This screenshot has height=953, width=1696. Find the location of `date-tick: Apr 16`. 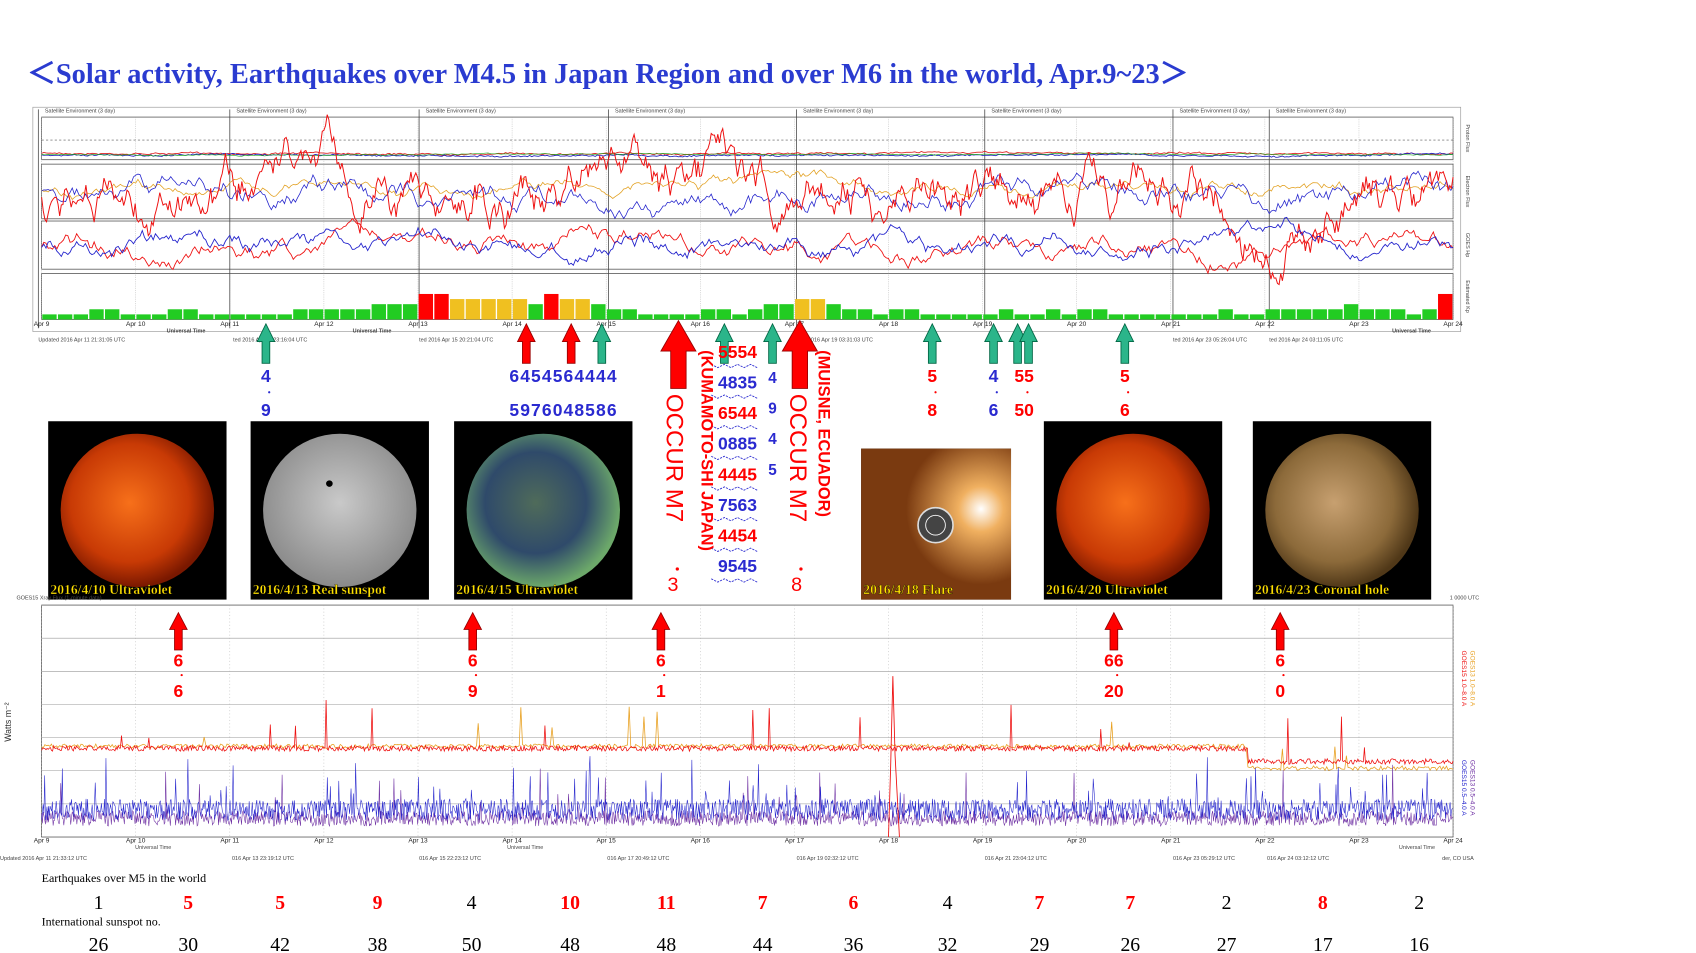

date-tick: Apr 16 is located at coordinates (701, 324).